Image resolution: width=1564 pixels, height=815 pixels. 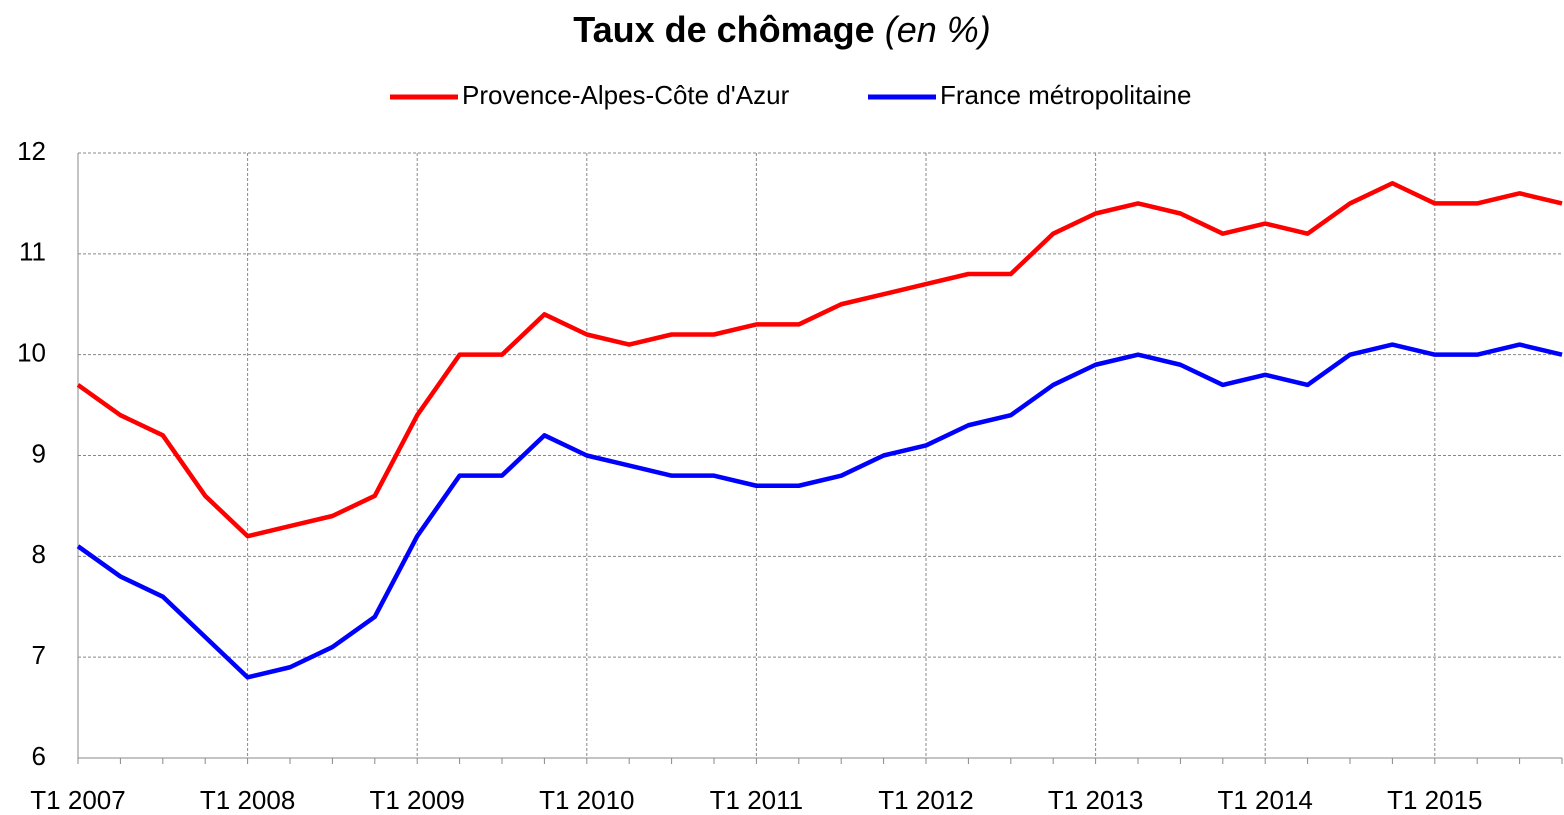 What do you see at coordinates (938, 29) in the screenshot?
I see `subtitle: (en %)` at bounding box center [938, 29].